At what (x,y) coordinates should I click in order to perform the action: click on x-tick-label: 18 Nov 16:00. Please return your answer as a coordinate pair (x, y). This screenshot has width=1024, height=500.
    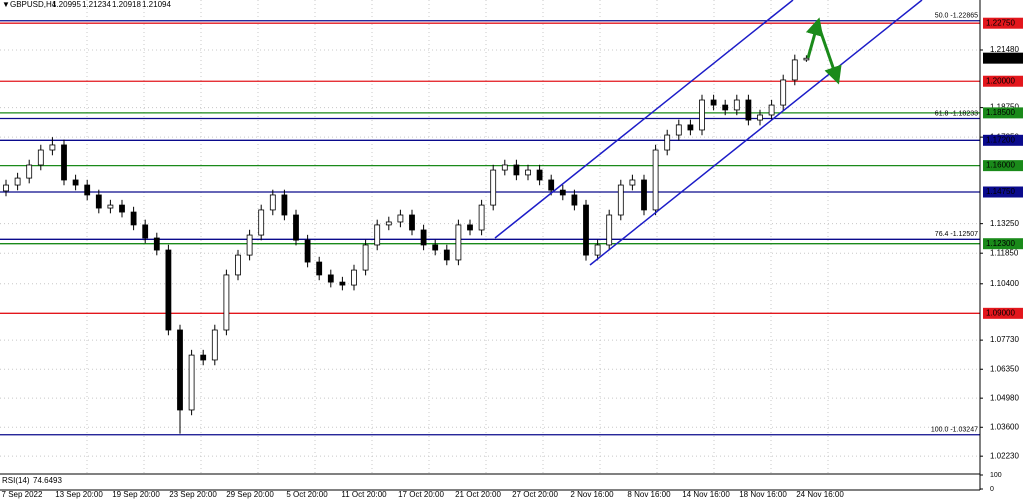
    Looking at the image, I should click on (763, 494).